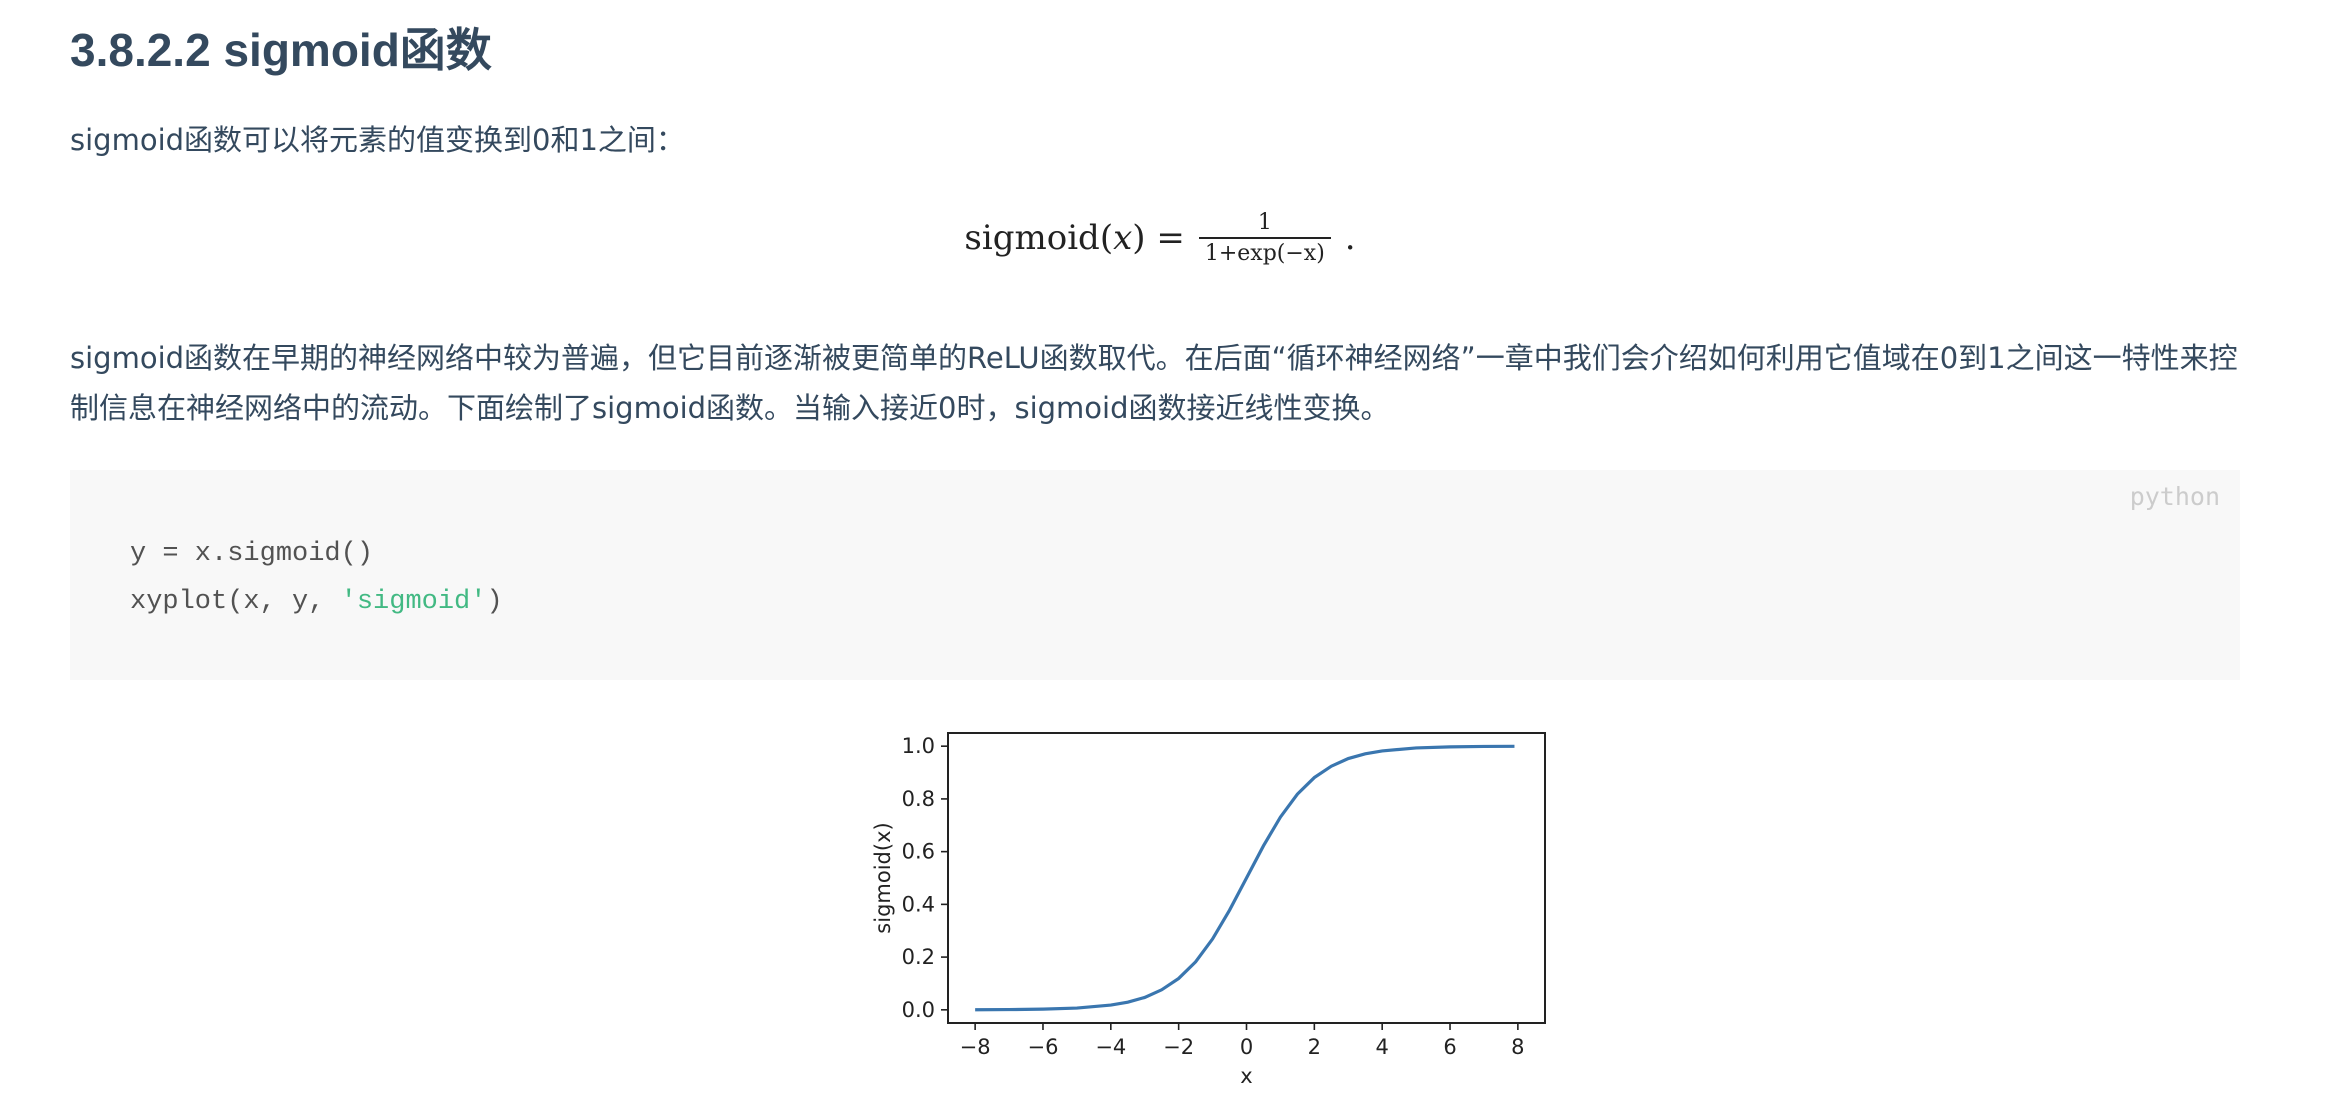 Image resolution: width=2350 pixels, height=1099 pixels. What do you see at coordinates (377, 140) in the screenshot?
I see `intro-paragraph: sigmoid函数可以将元素的值变换到0和1之间：` at bounding box center [377, 140].